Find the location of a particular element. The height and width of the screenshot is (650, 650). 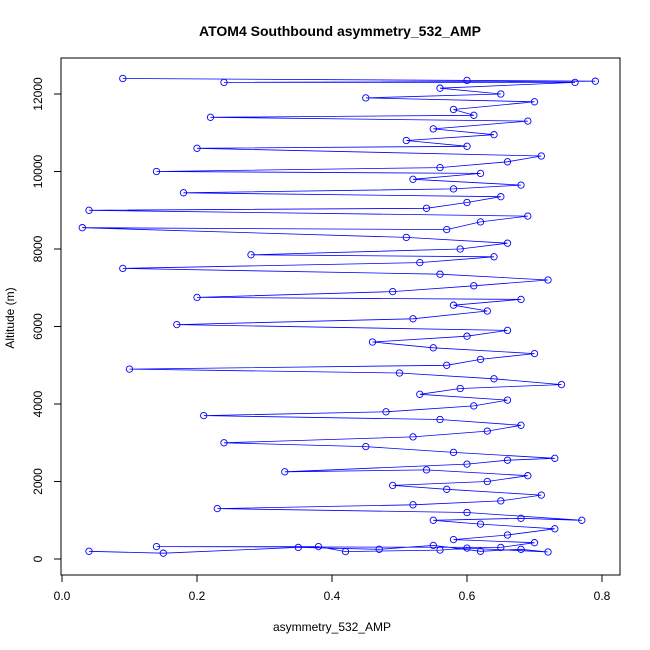

x-axis: 0.0 0.2 0.4 0.6 0.8 is located at coordinates (332, 588).